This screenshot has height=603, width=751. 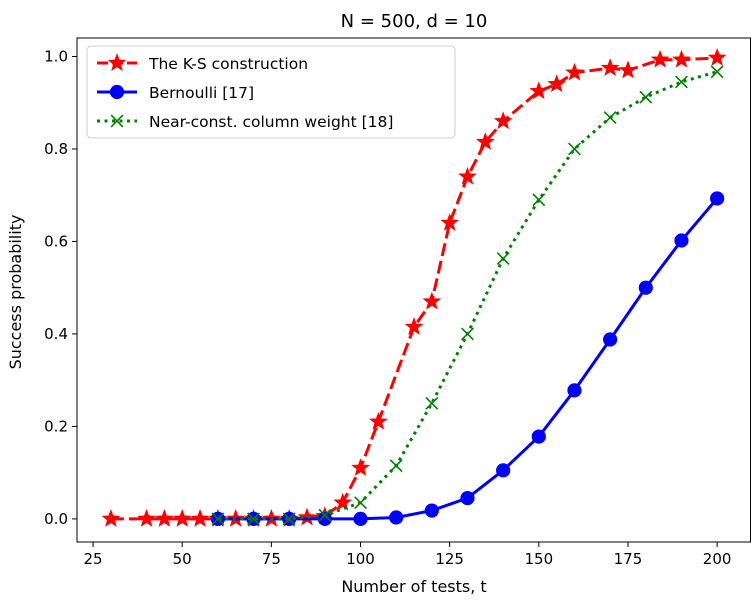 I want to click on x-axis-label: Number of tests, t, so click(x=413, y=586).